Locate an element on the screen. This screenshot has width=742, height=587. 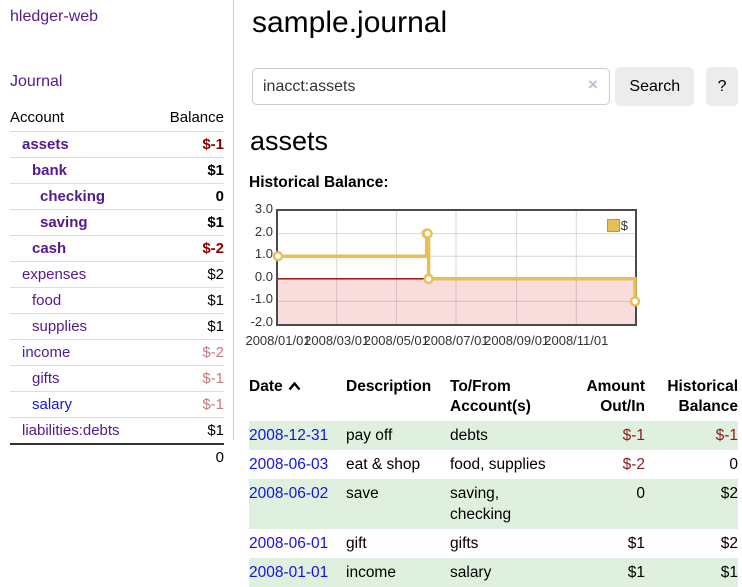
transaction-description: pay off is located at coordinates (369, 435).